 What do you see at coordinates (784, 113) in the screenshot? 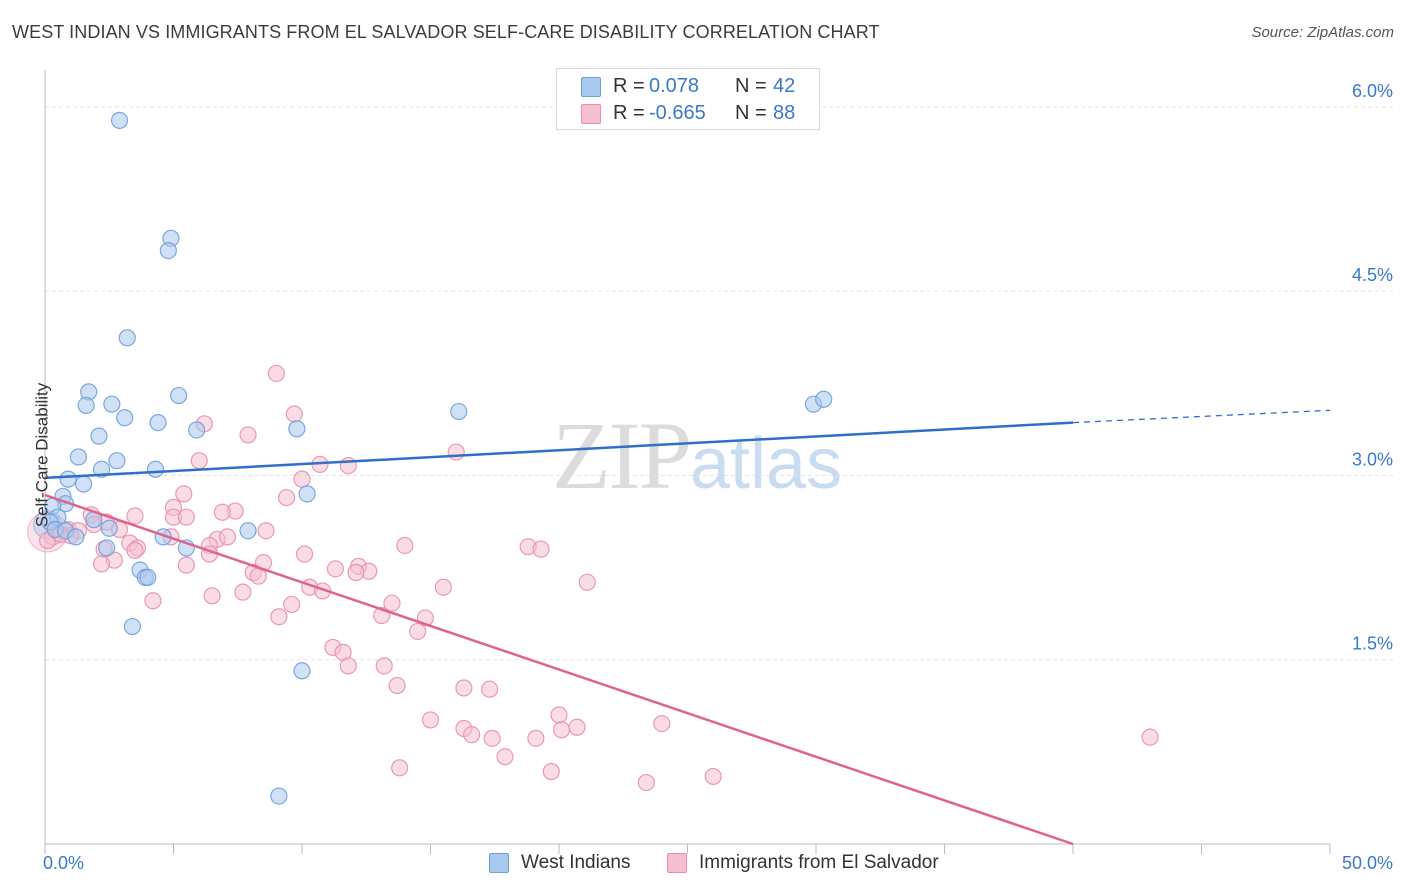
I see `legend-n-value: 88` at bounding box center [784, 113].